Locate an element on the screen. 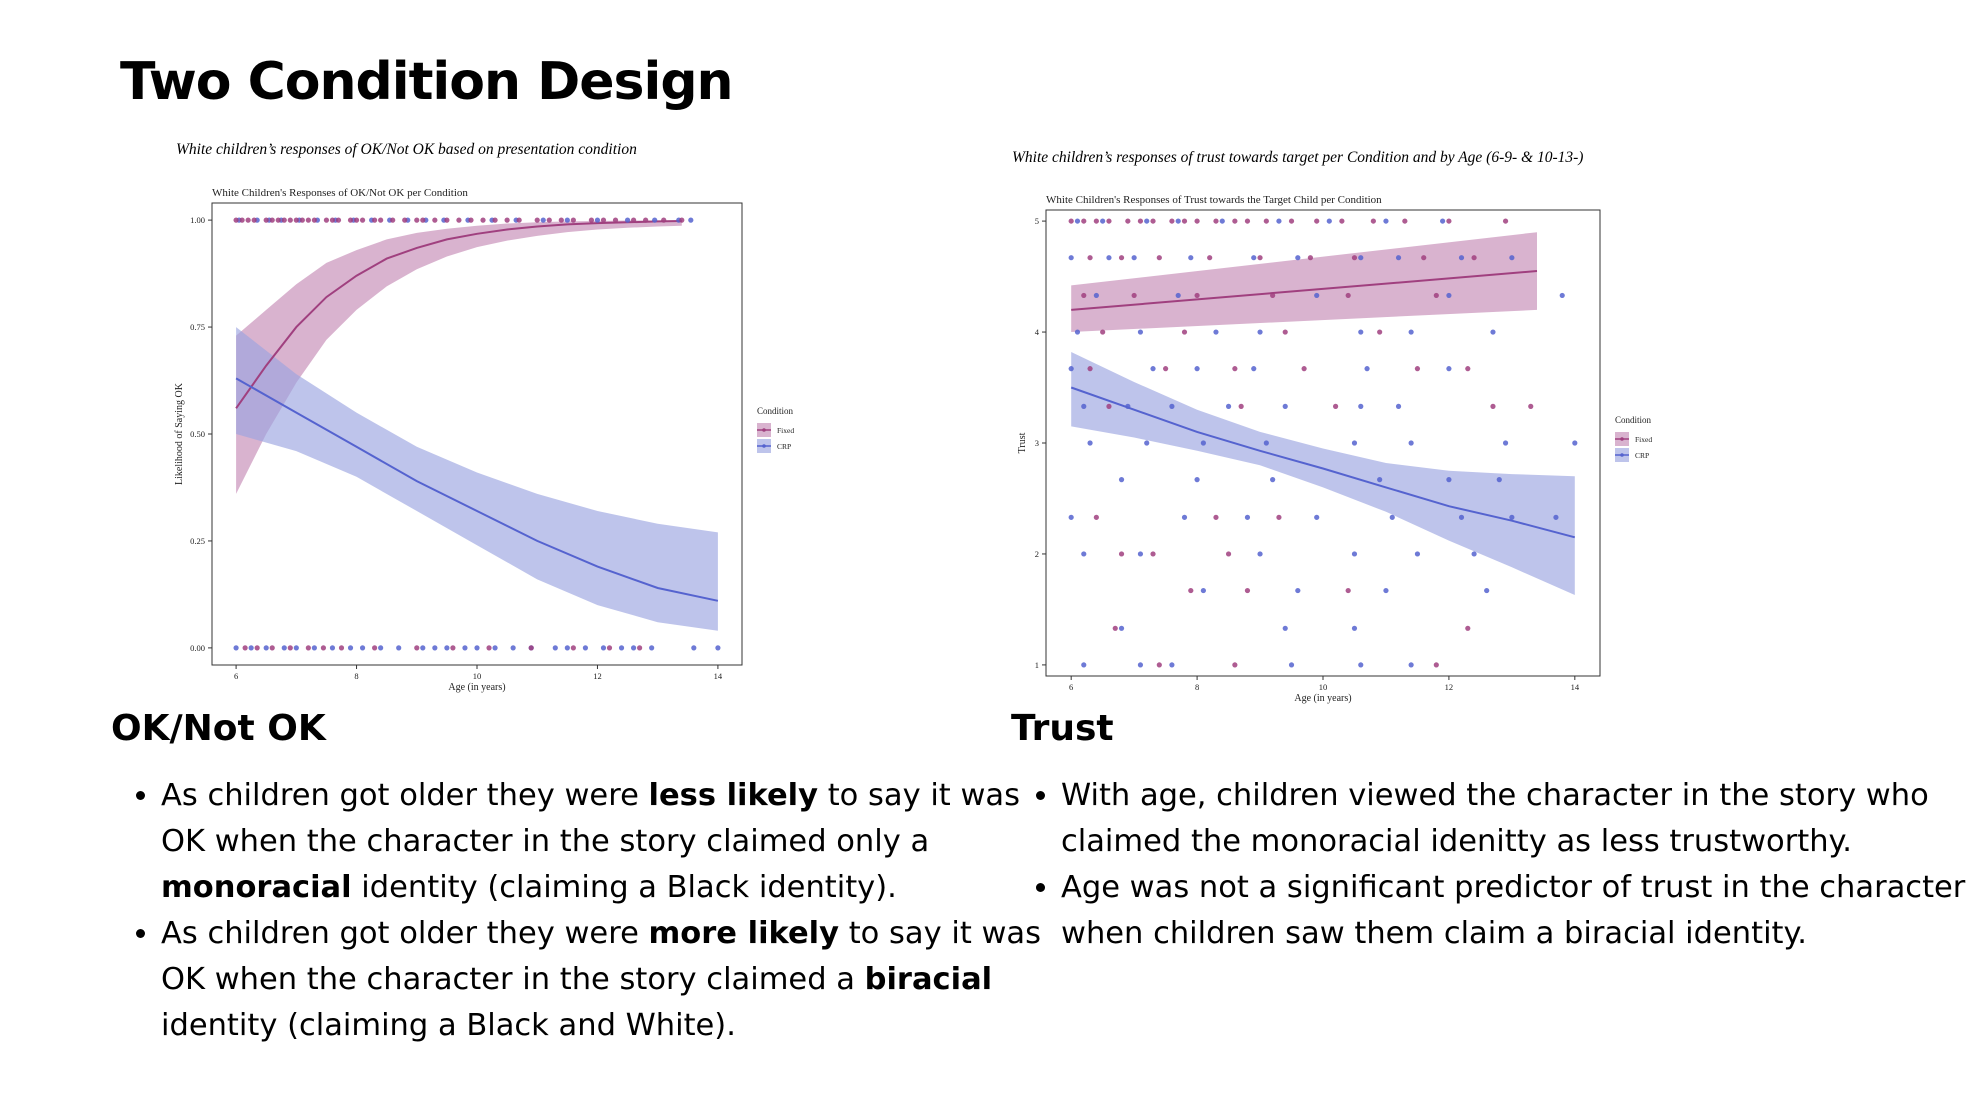  ok-section-heading: OK/Not OK is located at coordinates (218, 728).